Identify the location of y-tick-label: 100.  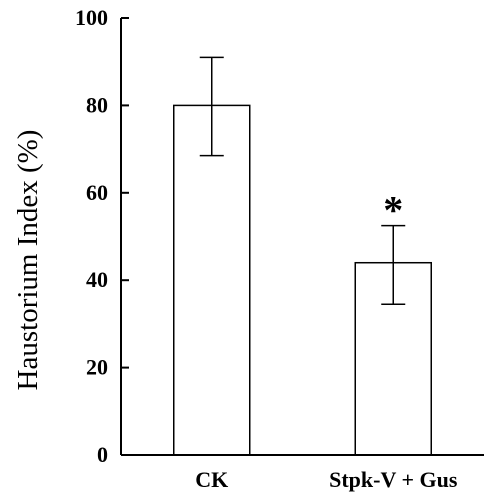
(91, 17).